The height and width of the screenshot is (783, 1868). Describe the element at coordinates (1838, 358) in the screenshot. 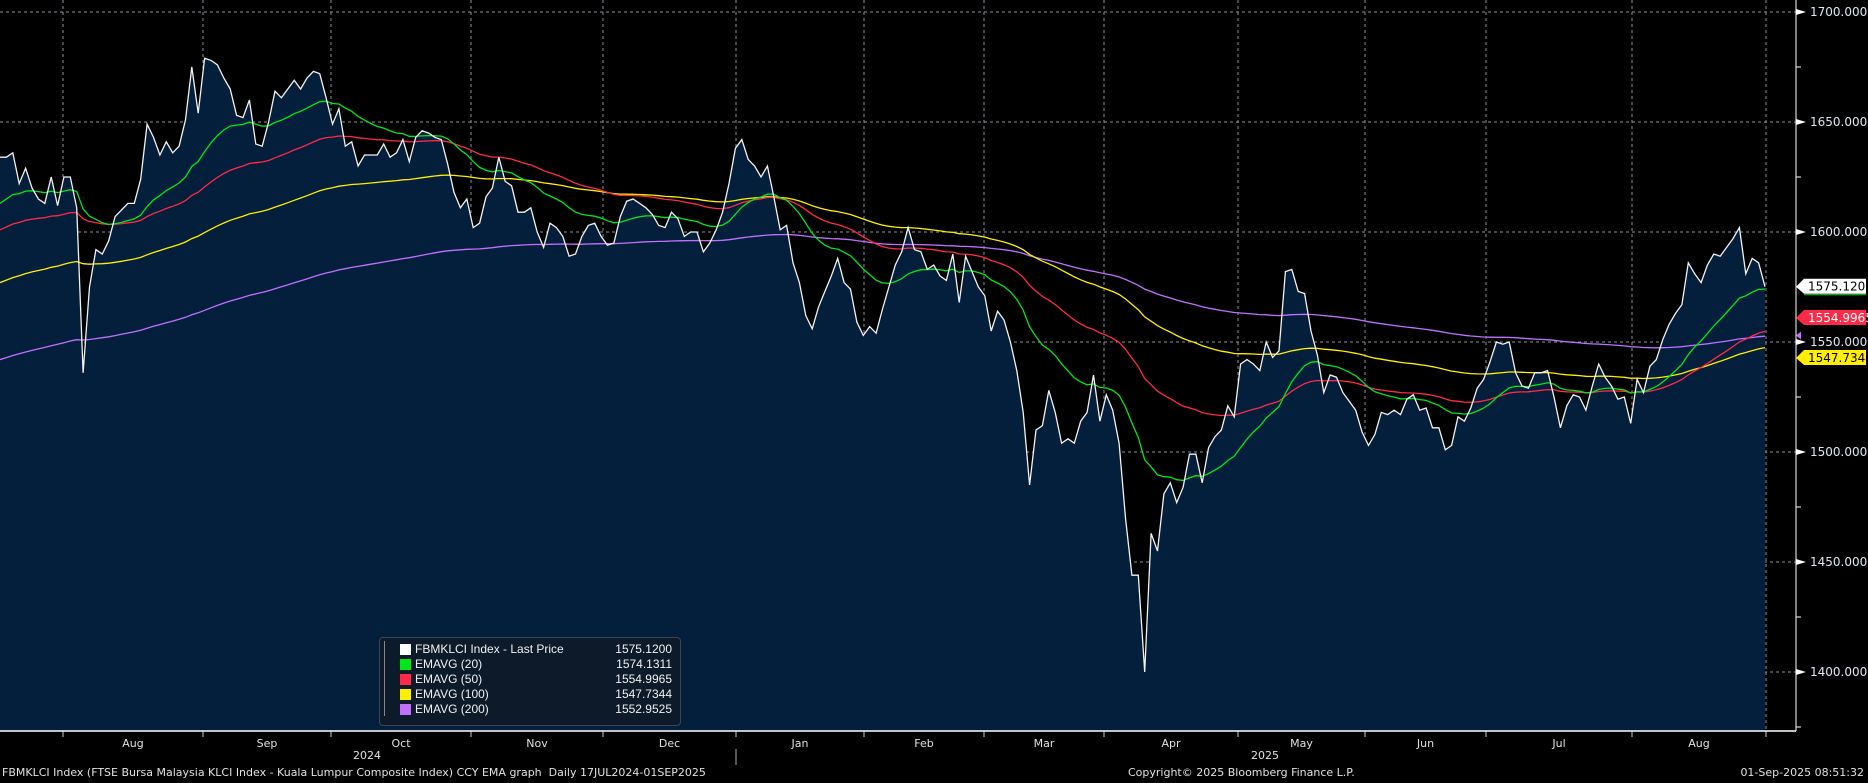

I see `last-value-label: 1547.7344` at that location.